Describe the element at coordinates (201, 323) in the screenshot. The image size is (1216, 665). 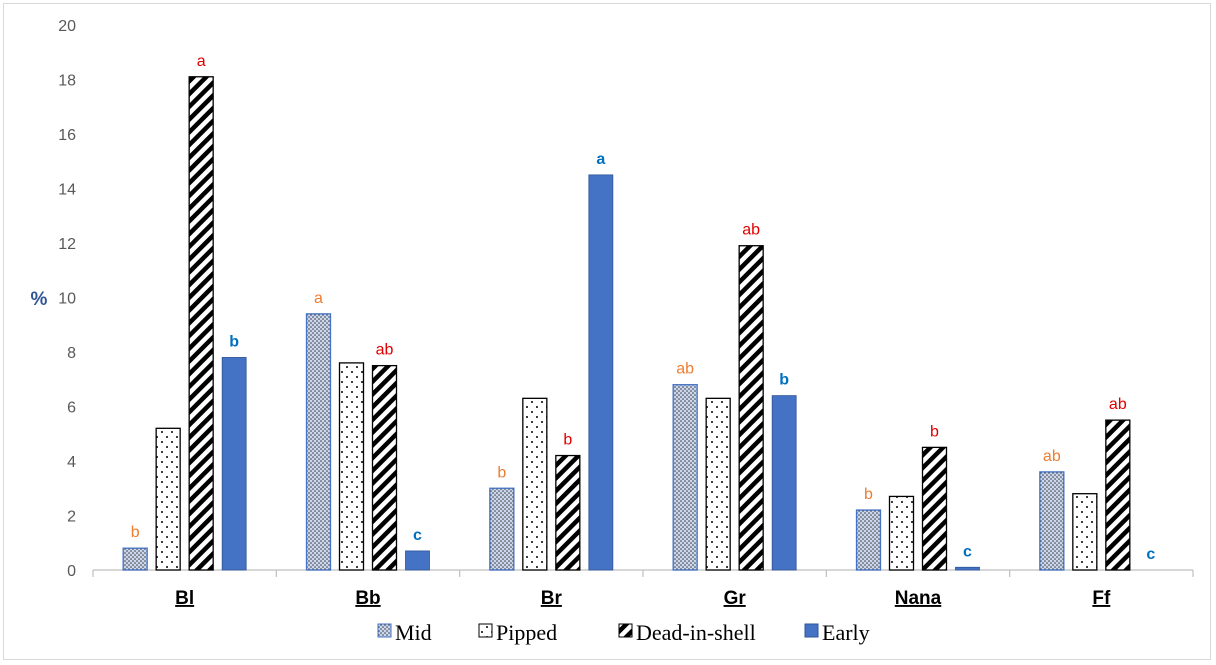
I see `bar-dead-in-shell-bl` at that location.